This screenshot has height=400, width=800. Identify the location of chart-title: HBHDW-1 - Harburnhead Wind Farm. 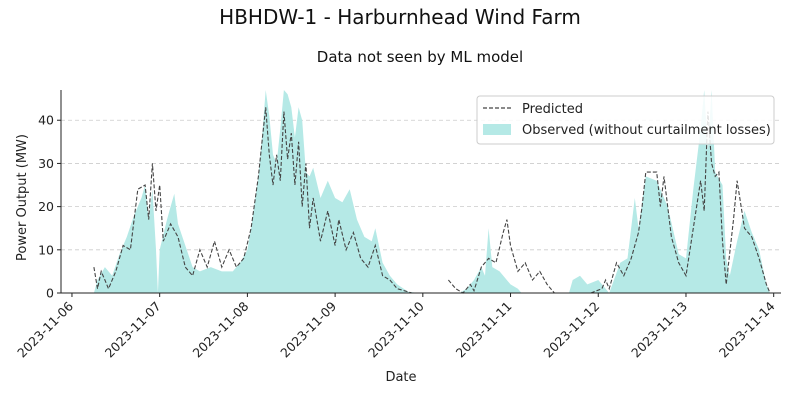
(400, 17).